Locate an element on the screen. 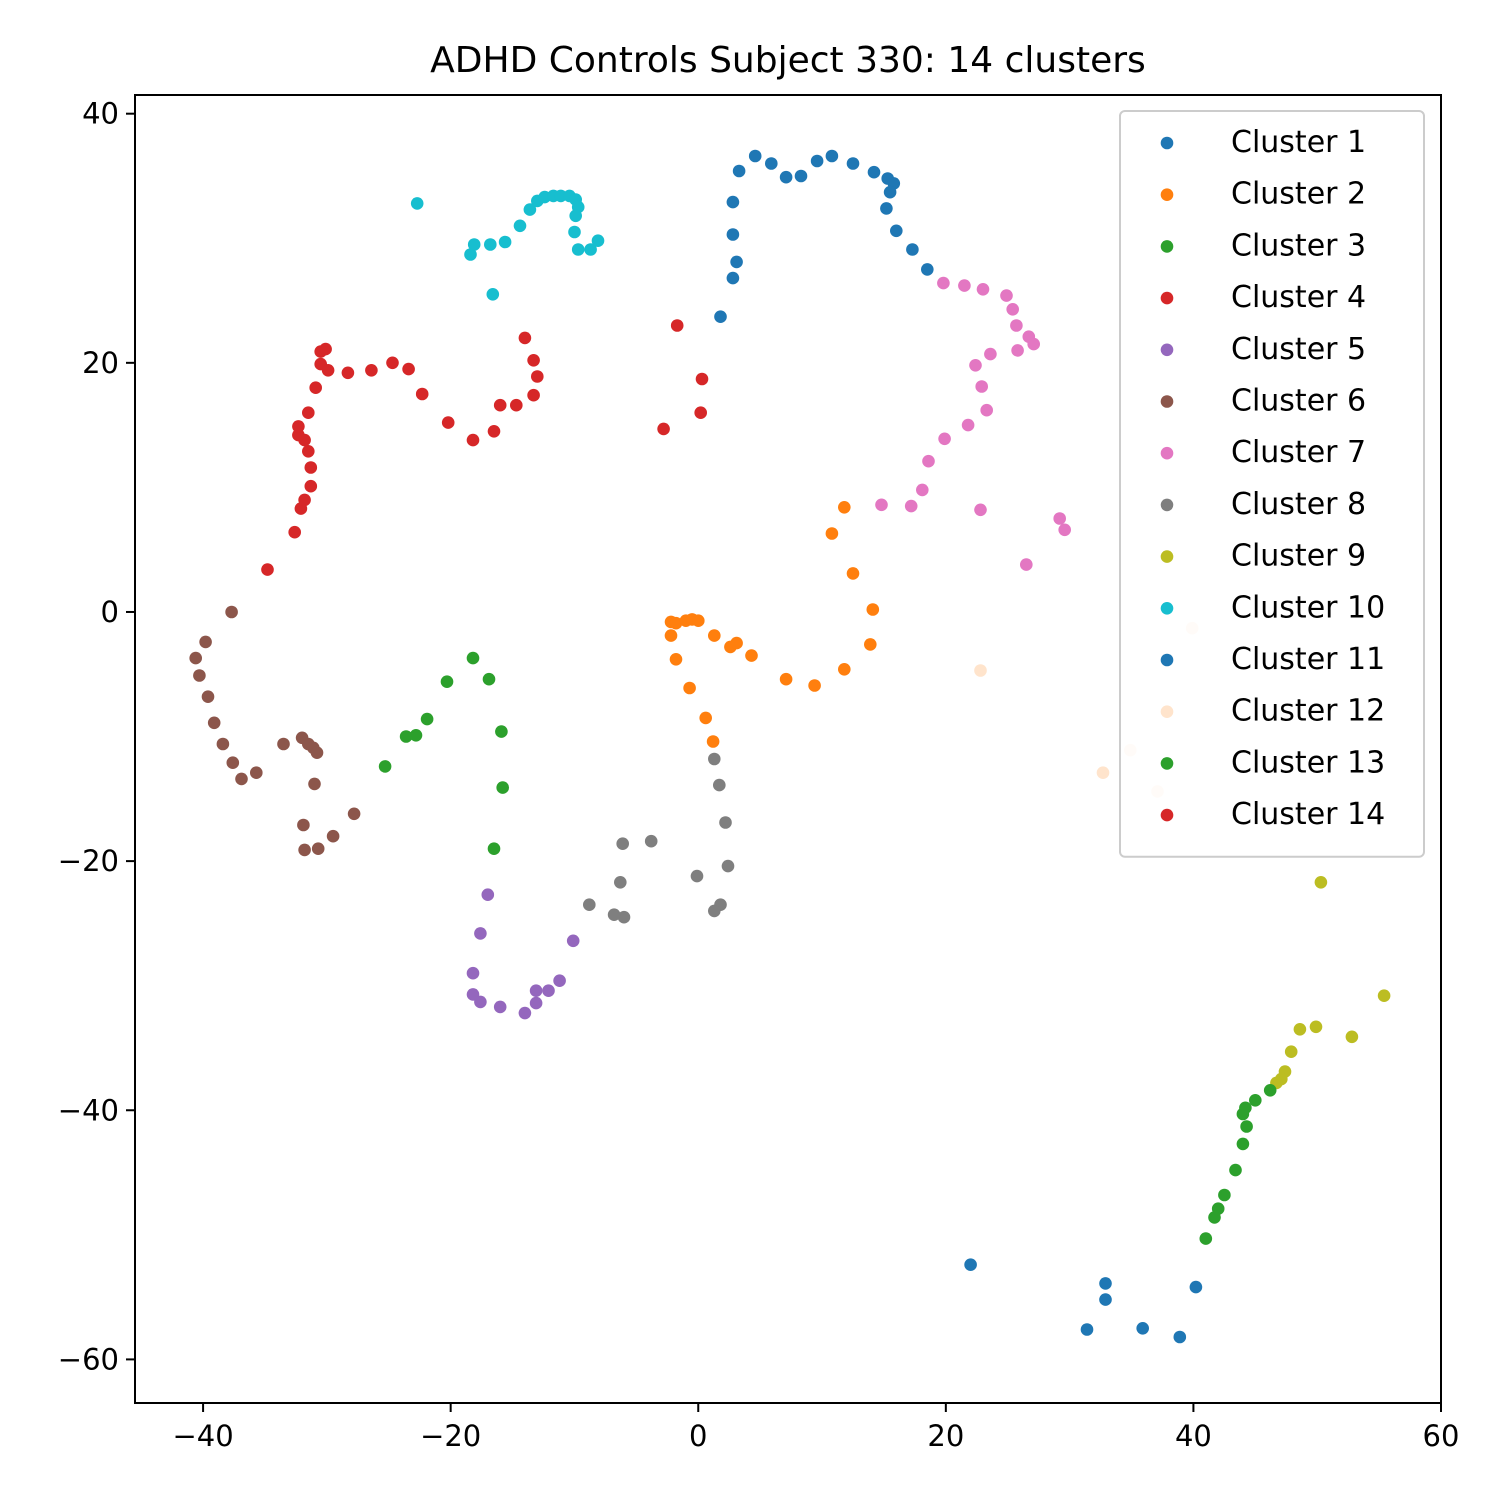 This screenshot has height=1500, width=1500. legend-label: Cluster 9 is located at coordinates (1298, 556).